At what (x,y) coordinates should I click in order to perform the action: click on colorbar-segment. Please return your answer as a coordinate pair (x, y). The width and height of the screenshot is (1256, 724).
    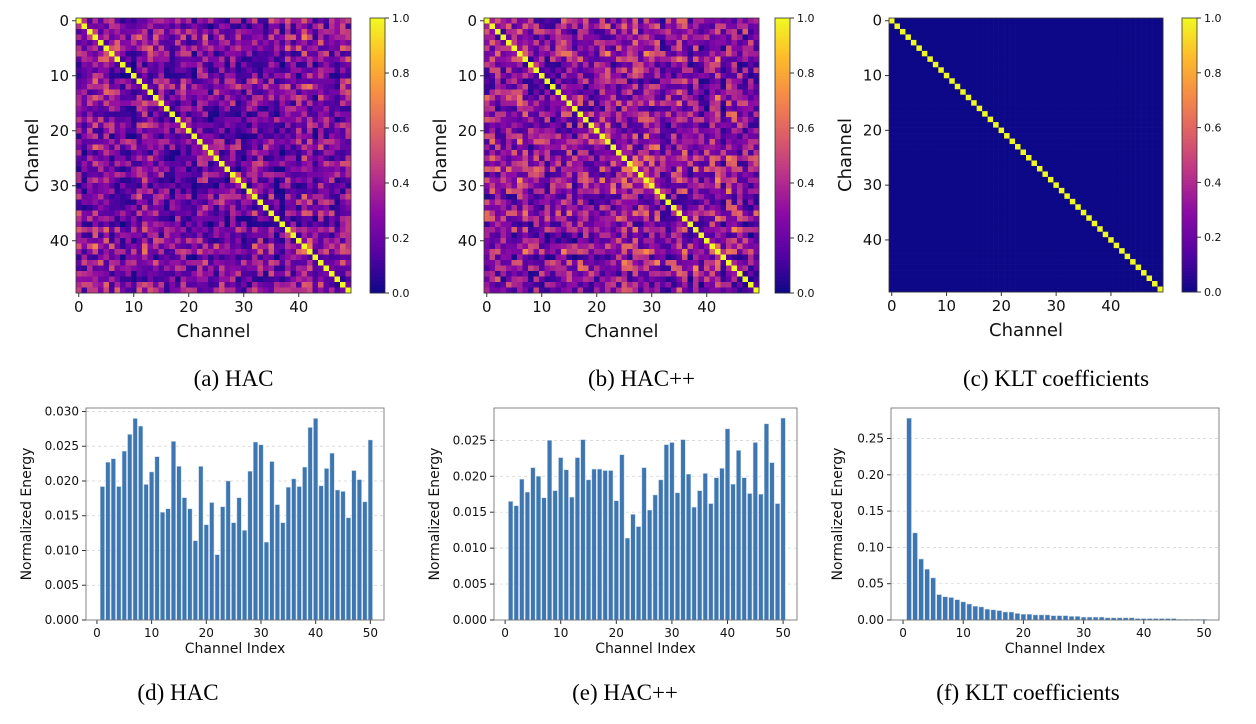
    Looking at the image, I should click on (377, 108).